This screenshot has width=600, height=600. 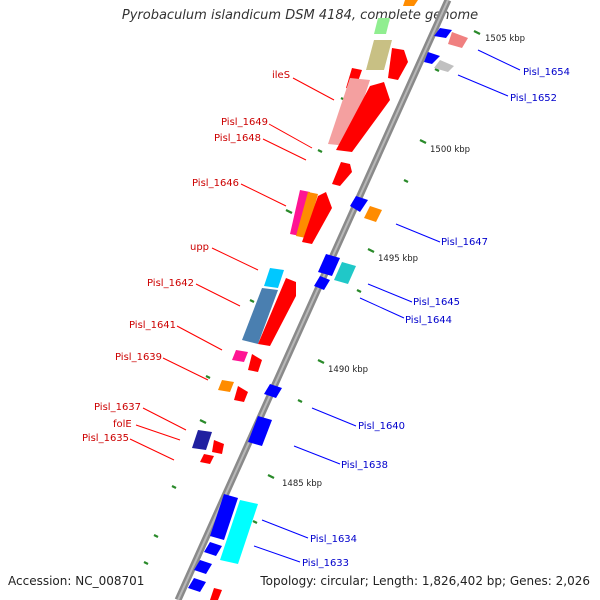 I want to click on tick-label-1500: 1500 kbp, so click(x=450, y=150).